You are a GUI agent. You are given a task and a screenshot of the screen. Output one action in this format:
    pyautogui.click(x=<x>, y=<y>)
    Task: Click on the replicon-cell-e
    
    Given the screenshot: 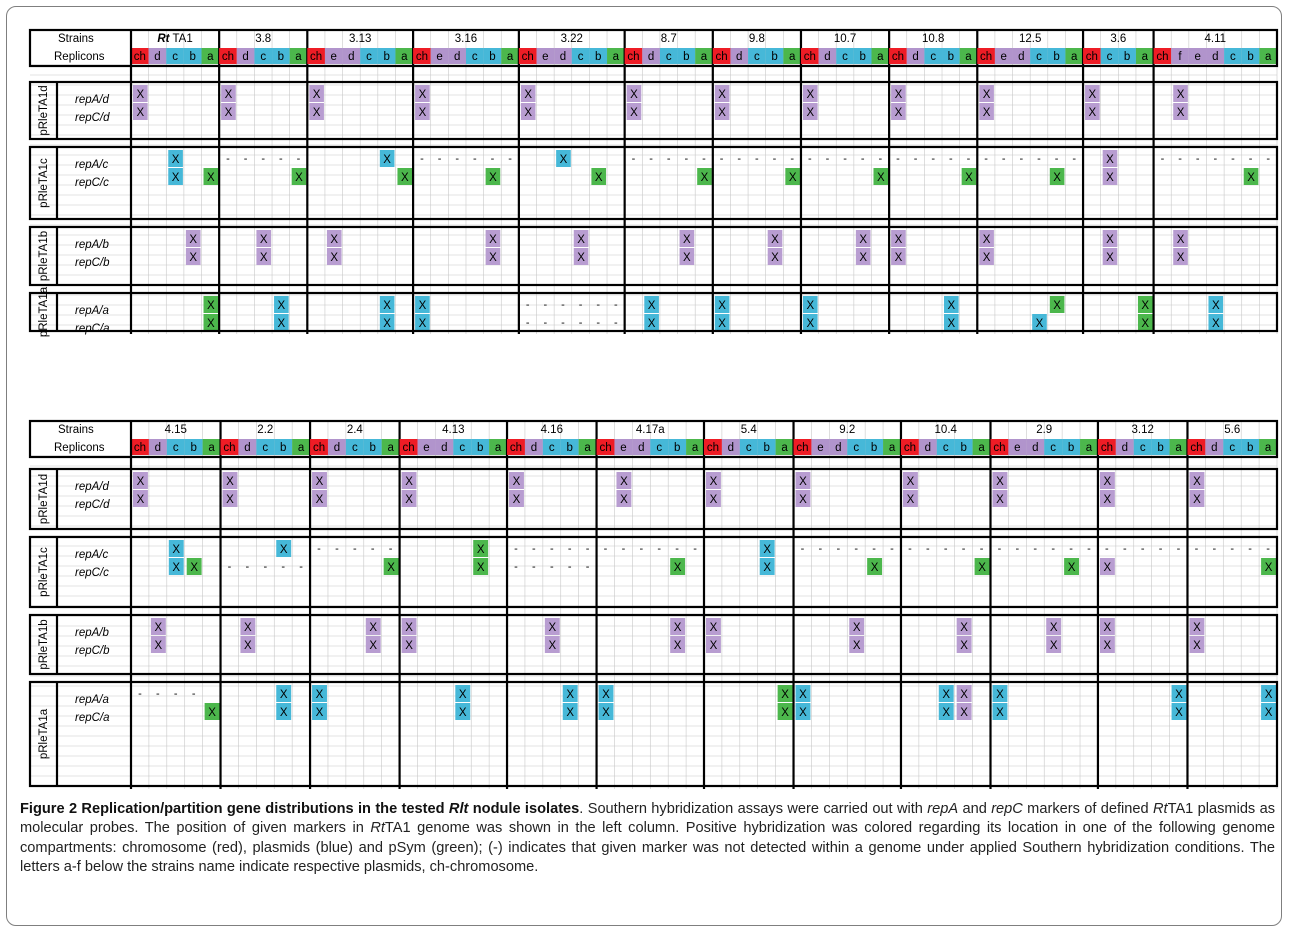 What is the action you would take?
    pyautogui.click(x=545, y=56)
    